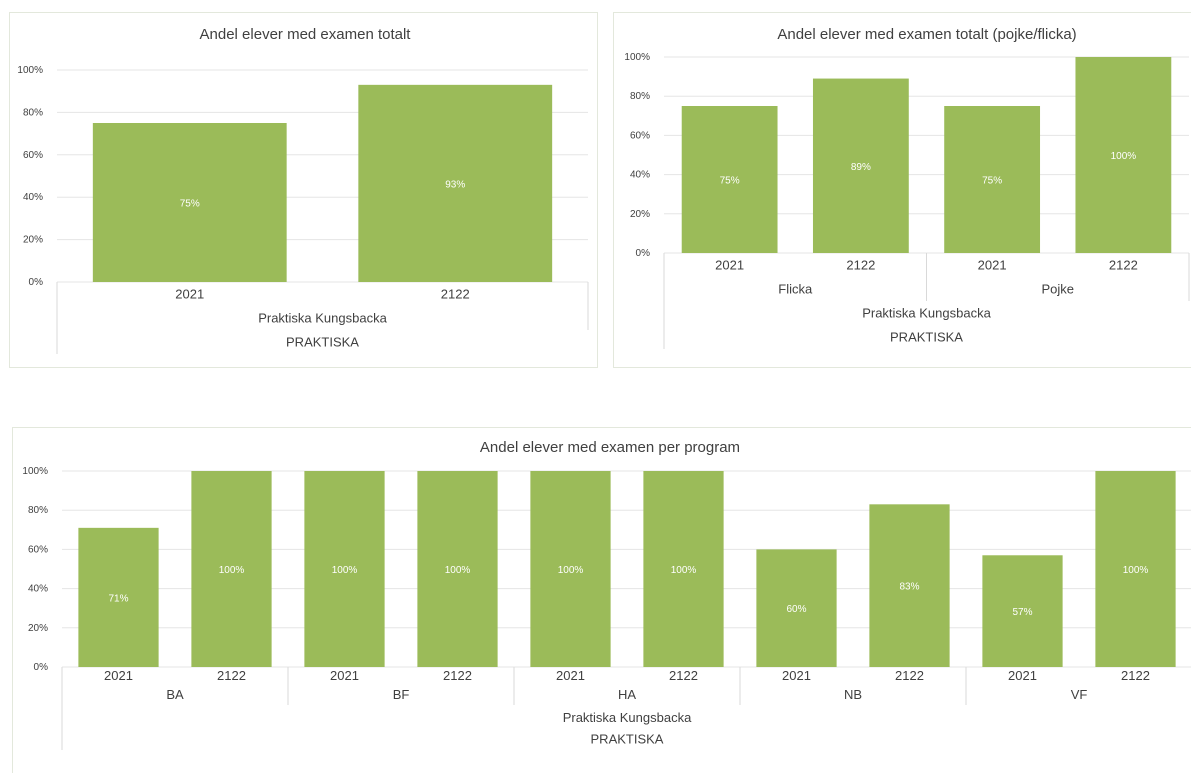 Image resolution: width=1191 pixels, height=774 pixels. I want to click on x-group-label: HA, so click(627, 694).